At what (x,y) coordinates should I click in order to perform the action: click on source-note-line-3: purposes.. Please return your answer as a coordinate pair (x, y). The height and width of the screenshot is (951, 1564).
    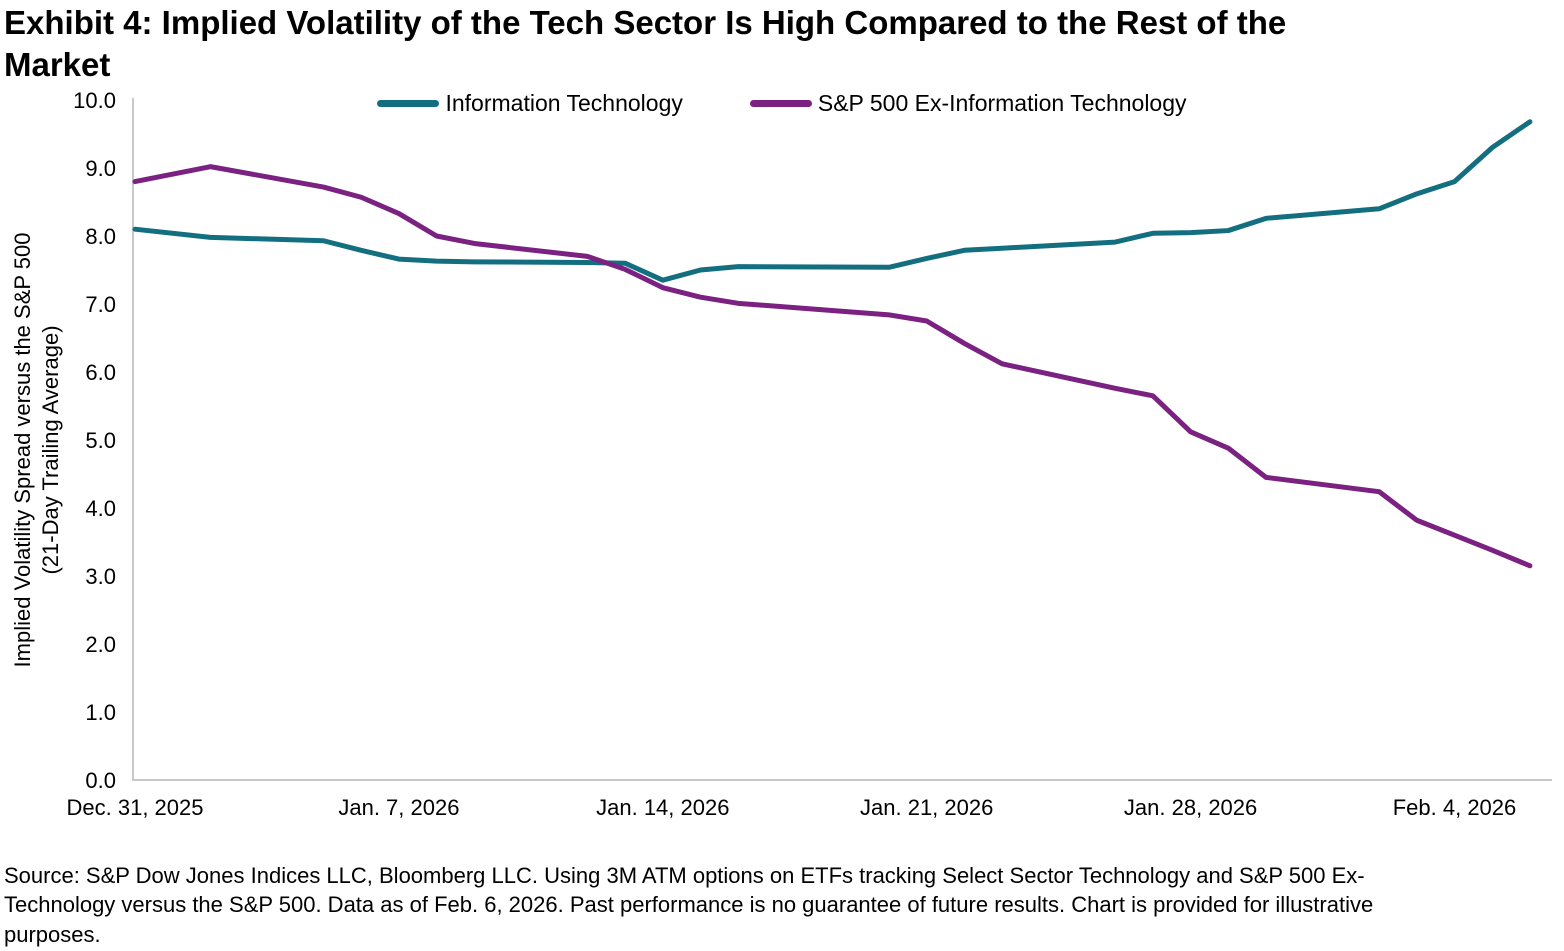
    Looking at the image, I should click on (52, 934).